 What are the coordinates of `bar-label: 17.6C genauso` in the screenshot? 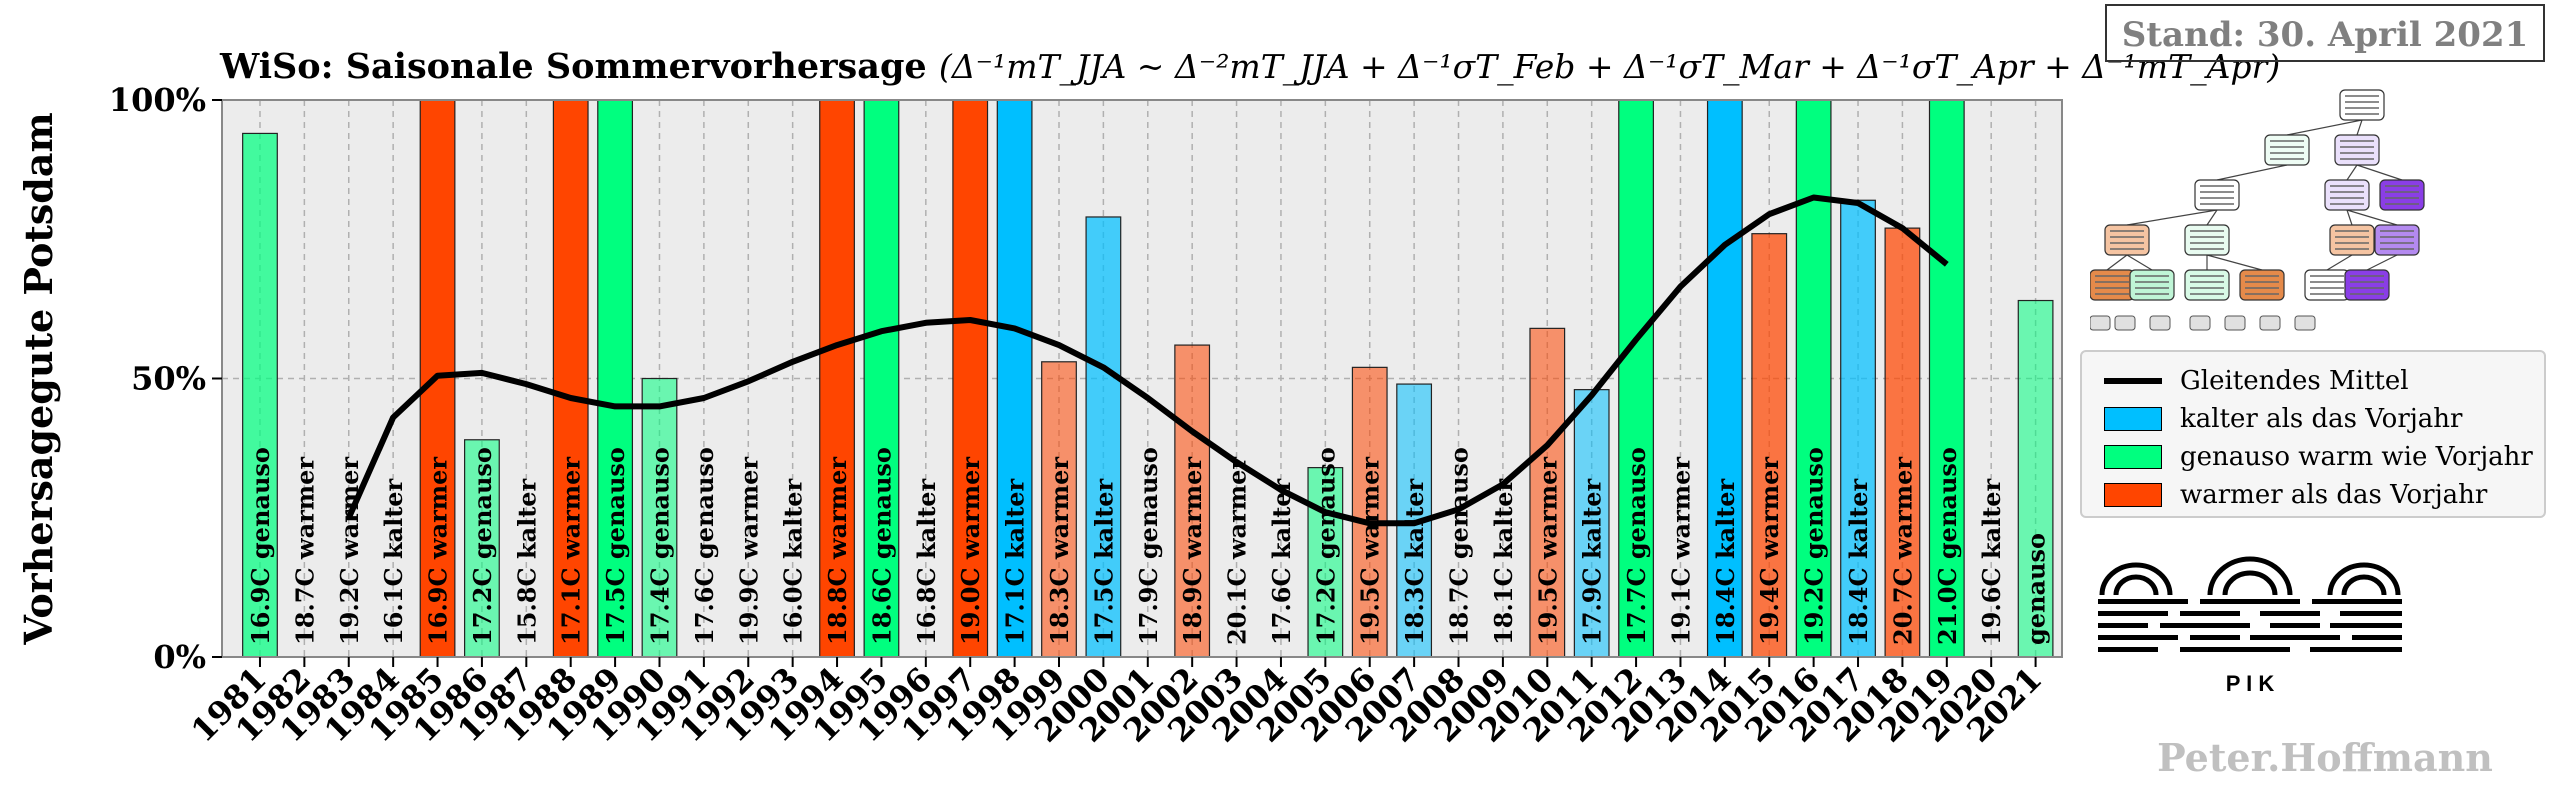 It's located at (704, 546).